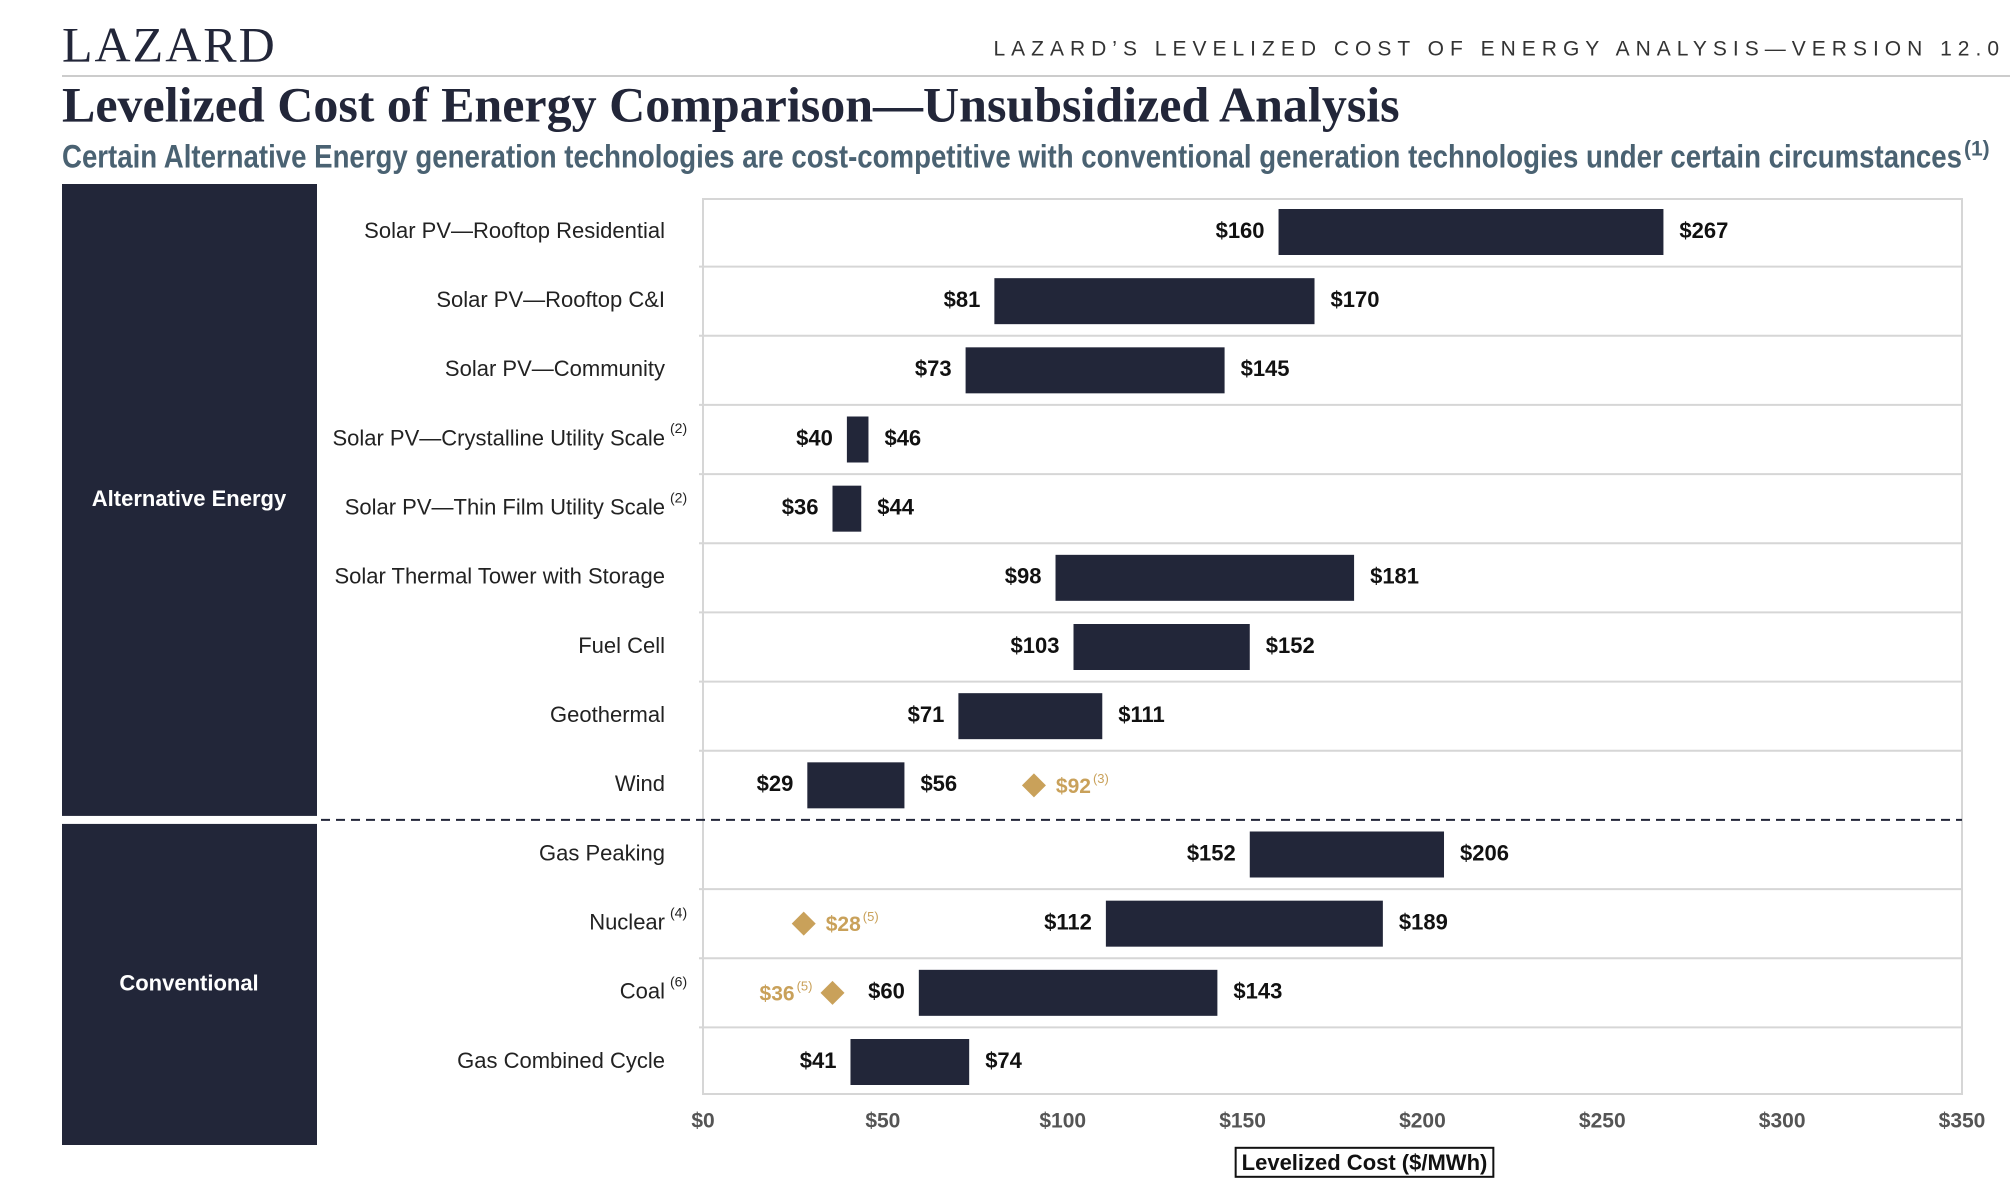 Image resolution: width=2013 pixels, height=1182 pixels. Describe the element at coordinates (1703, 230) in the screenshot. I see `high-label: $267` at that location.